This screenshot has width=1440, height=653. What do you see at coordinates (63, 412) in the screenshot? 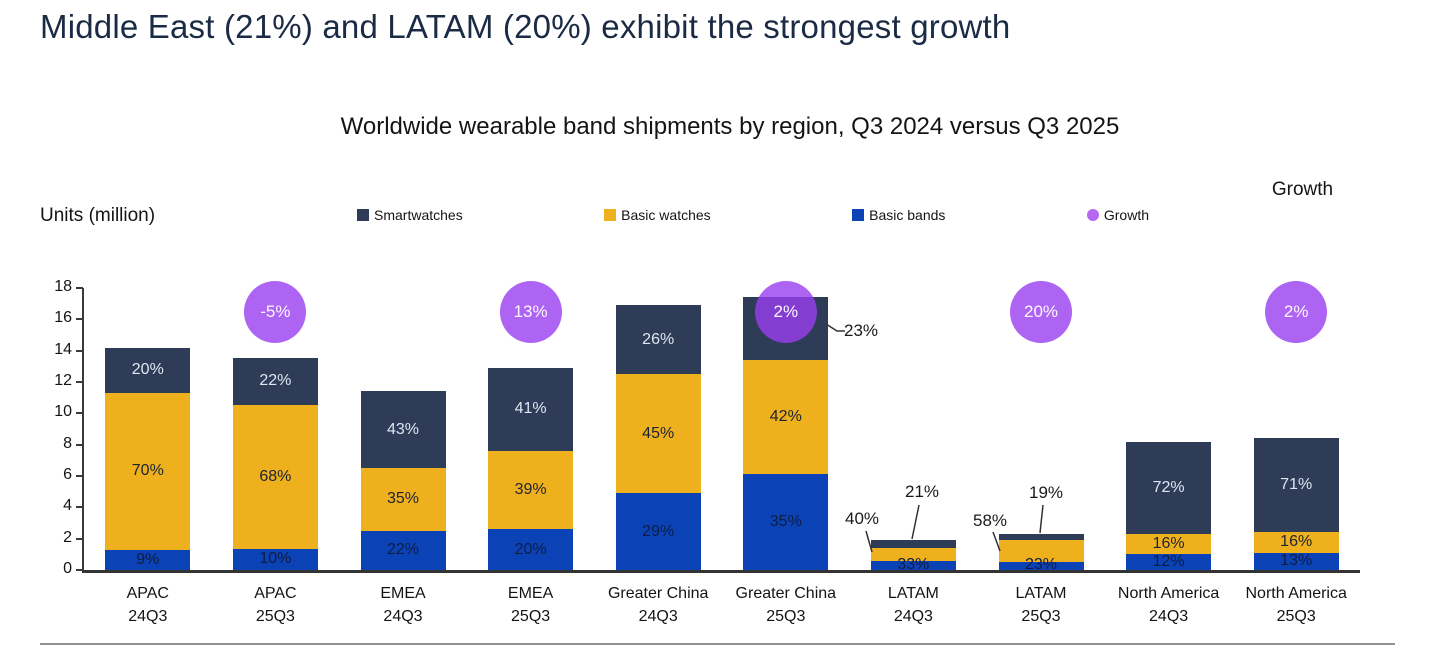
I see `y-tick-label: 10` at bounding box center [63, 412].